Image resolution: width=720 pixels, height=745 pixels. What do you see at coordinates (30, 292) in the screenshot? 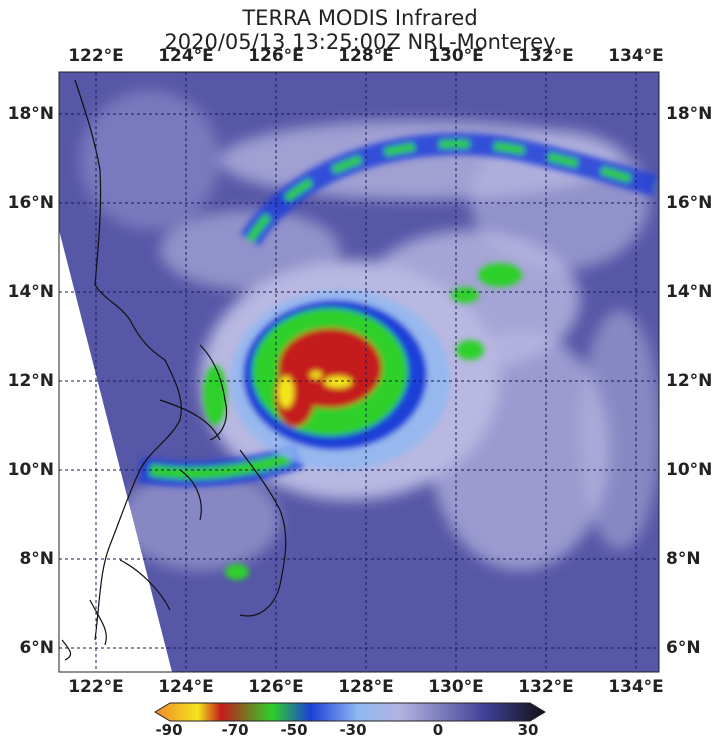
I see `lat-label-left: 14°N` at bounding box center [30, 292].